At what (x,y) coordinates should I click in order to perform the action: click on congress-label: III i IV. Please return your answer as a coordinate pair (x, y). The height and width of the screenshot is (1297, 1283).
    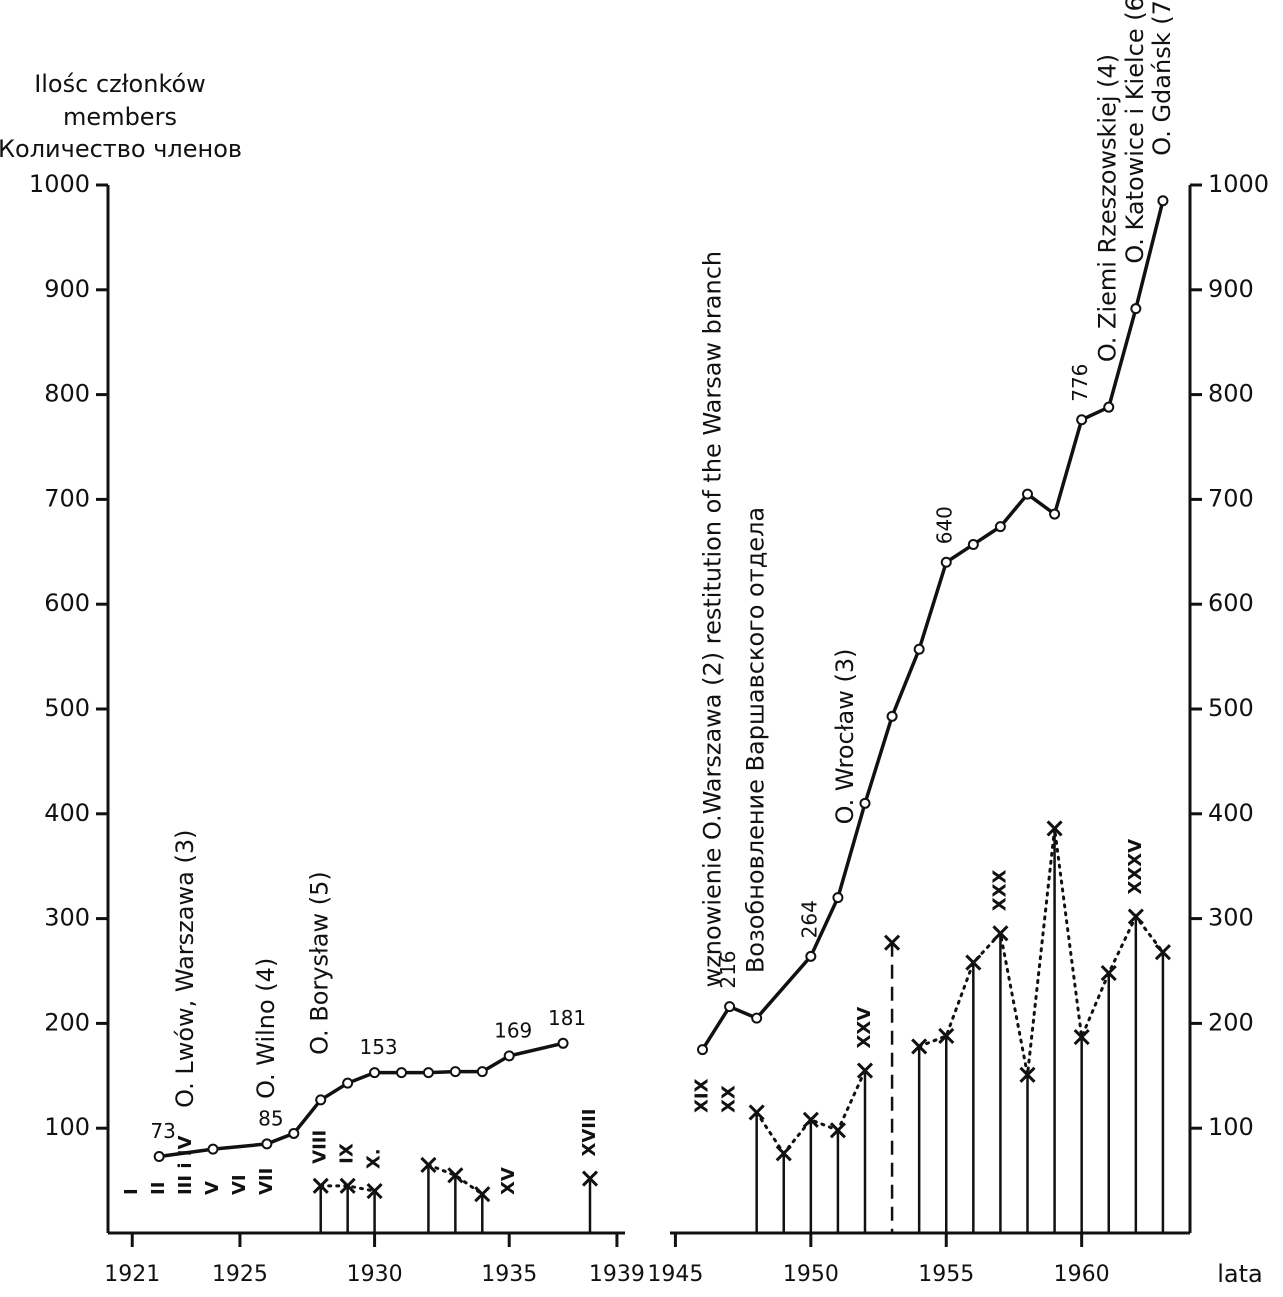
    Looking at the image, I should click on (185, 1165).